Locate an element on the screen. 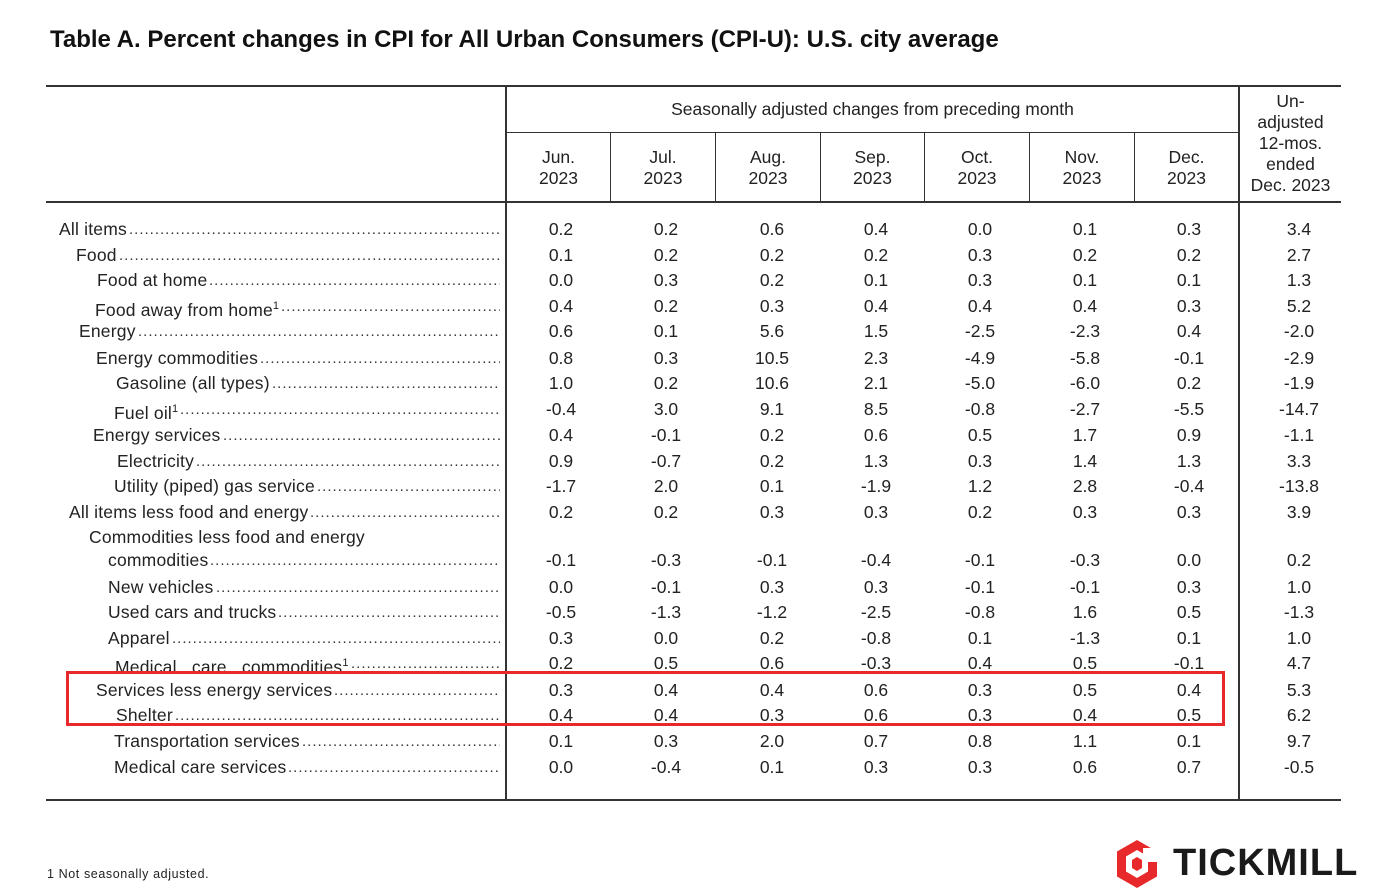  value-cell: -13.8 is located at coordinates (1299, 486).